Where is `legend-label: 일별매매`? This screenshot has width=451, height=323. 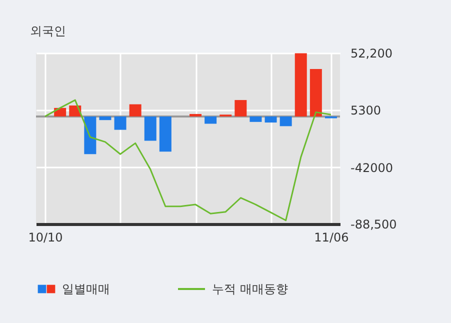 legend-label: 일별매매 is located at coordinates (86, 289).